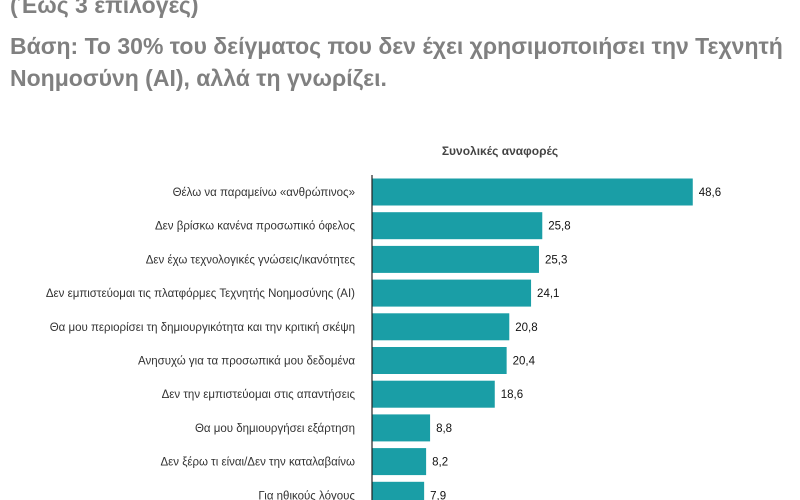  I want to click on data-label: 25,8, so click(559, 227).